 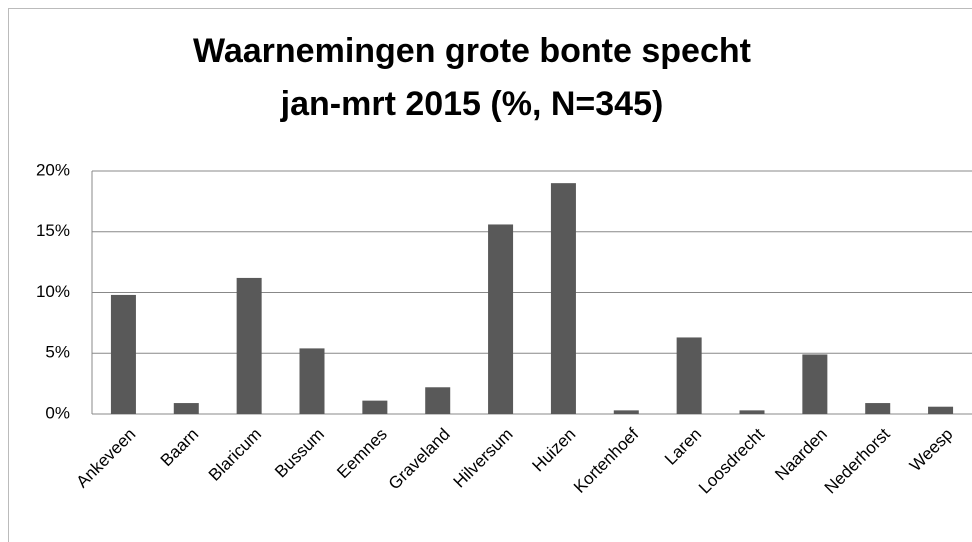 I want to click on y-tick-label: 0%, so click(x=57, y=412).